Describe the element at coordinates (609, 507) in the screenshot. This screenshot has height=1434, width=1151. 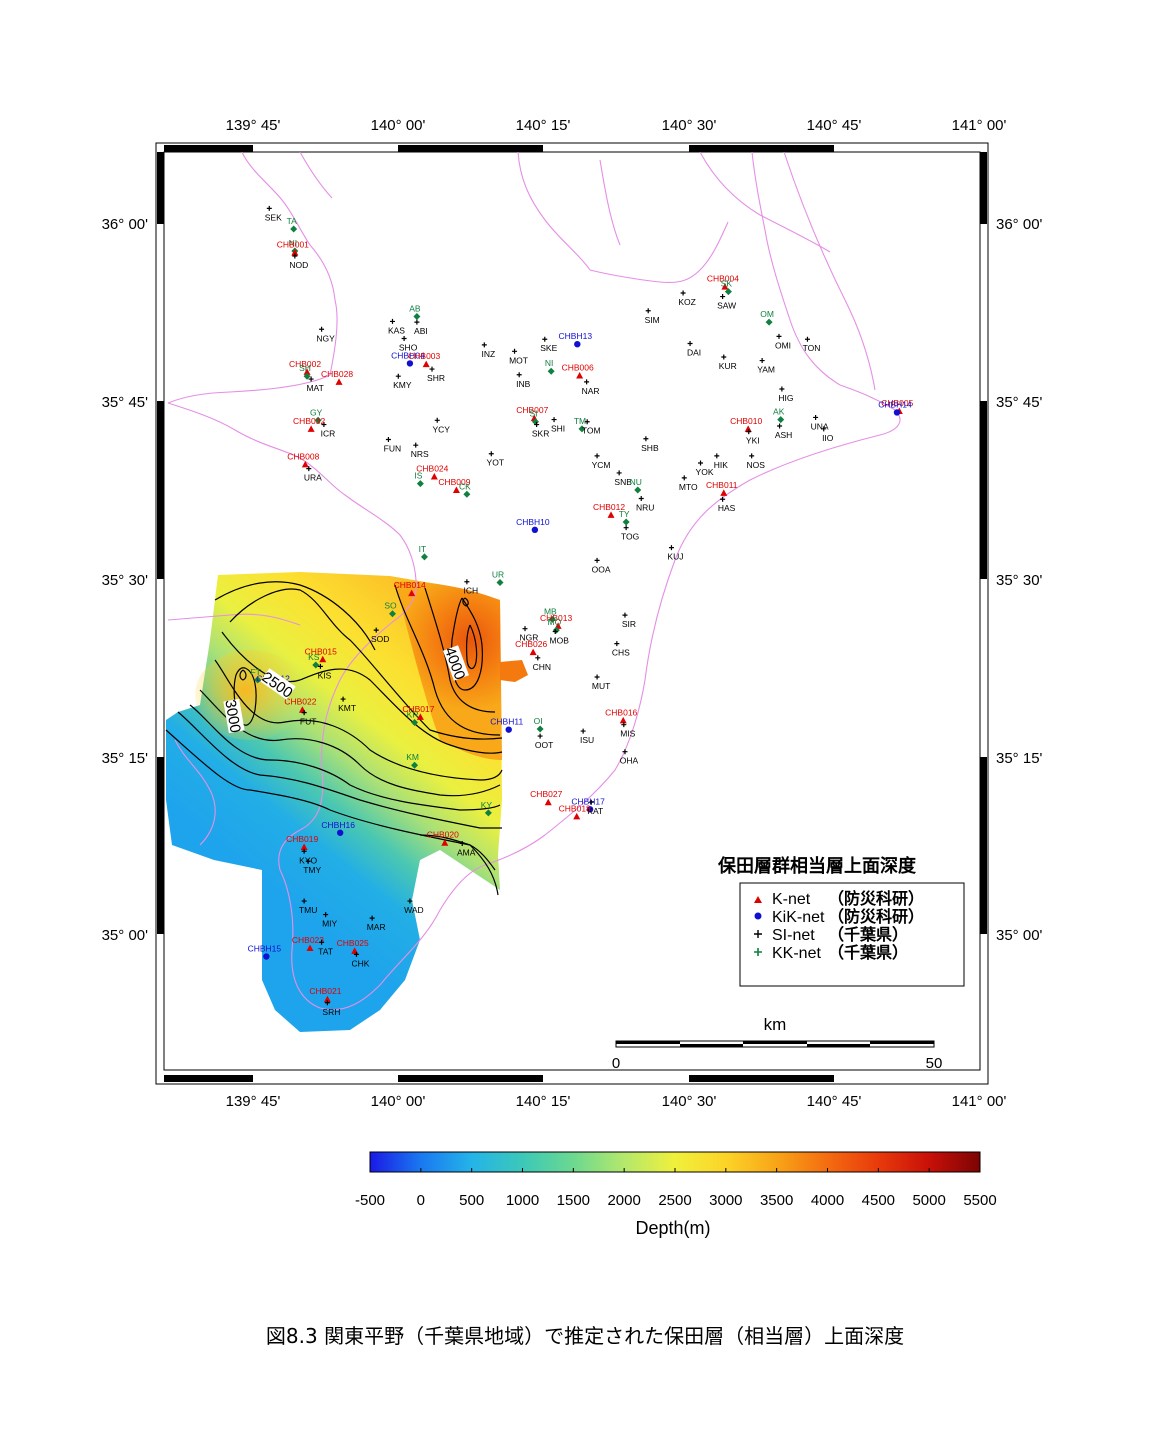
I see `station-label: CHB012` at that location.